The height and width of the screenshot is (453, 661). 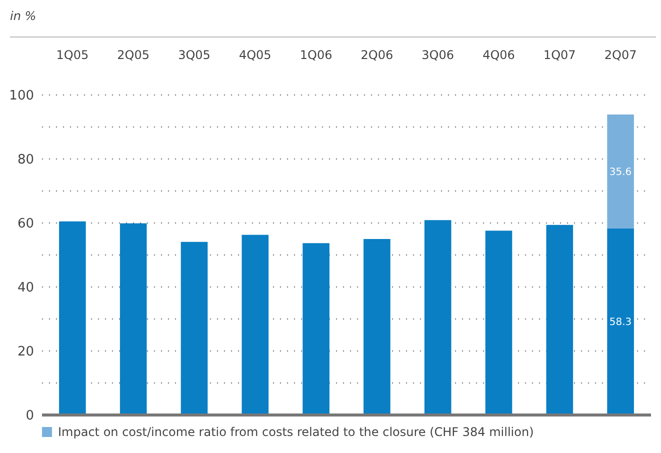 What do you see at coordinates (620, 55) in the screenshot?
I see `x-tick-label: 2Q07` at bounding box center [620, 55].